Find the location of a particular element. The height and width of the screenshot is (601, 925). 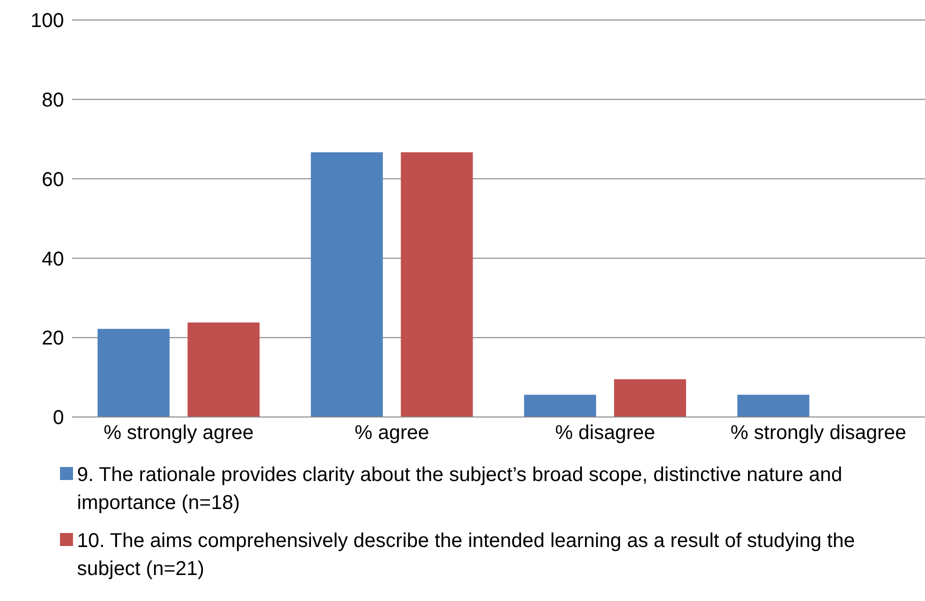

y-tick-label: 80 is located at coordinates (53, 101).